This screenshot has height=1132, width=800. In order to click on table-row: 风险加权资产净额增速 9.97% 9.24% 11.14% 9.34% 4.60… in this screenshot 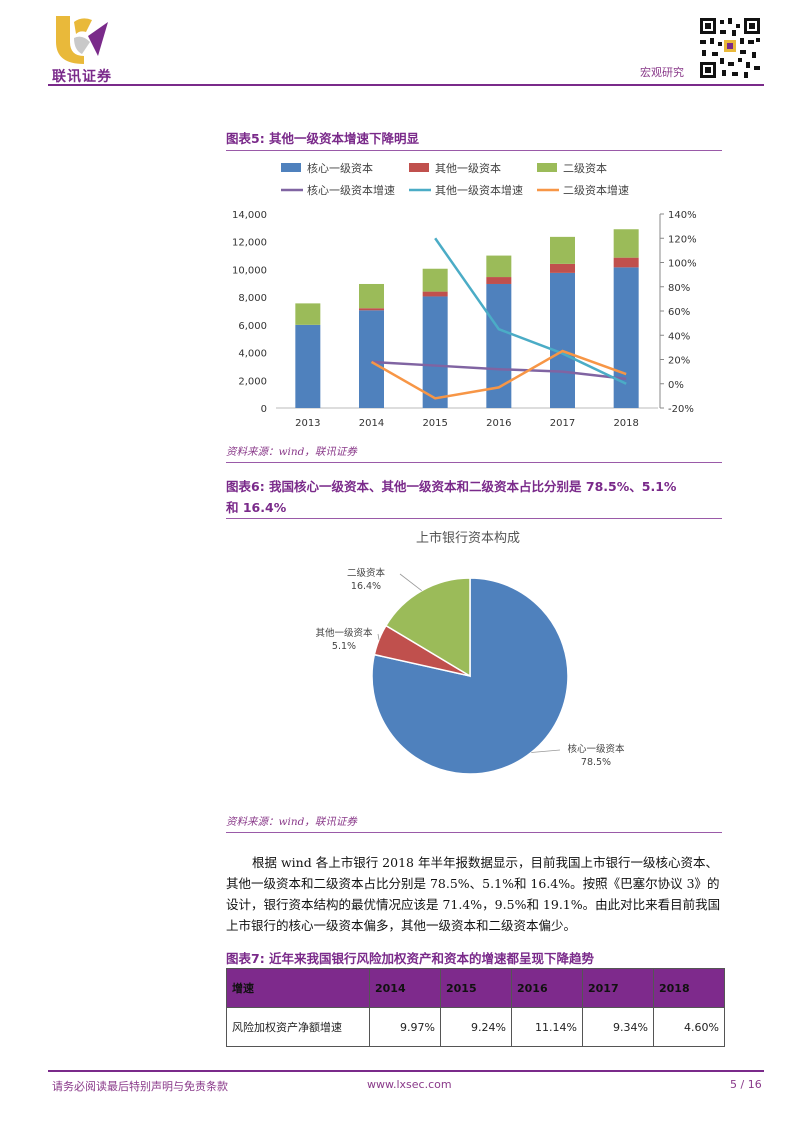, I will do `click(475, 1027)`.